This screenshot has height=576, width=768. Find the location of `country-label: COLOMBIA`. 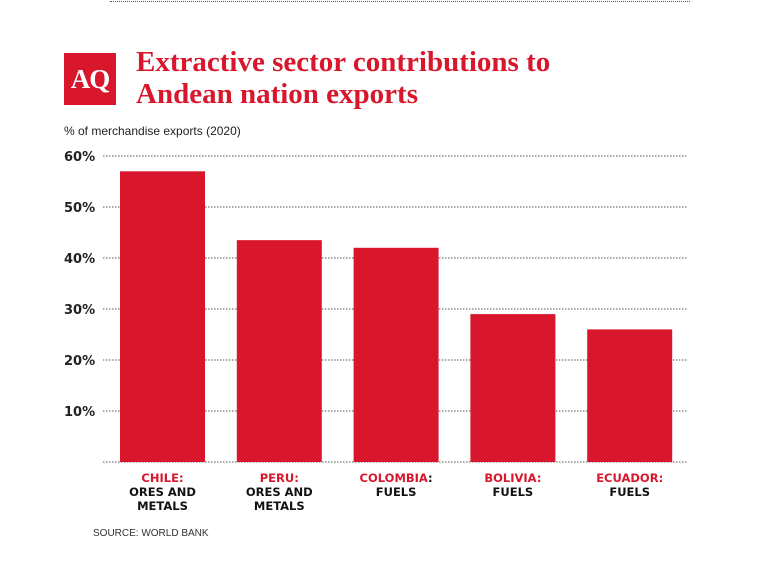

country-label: COLOMBIA is located at coordinates (394, 478).